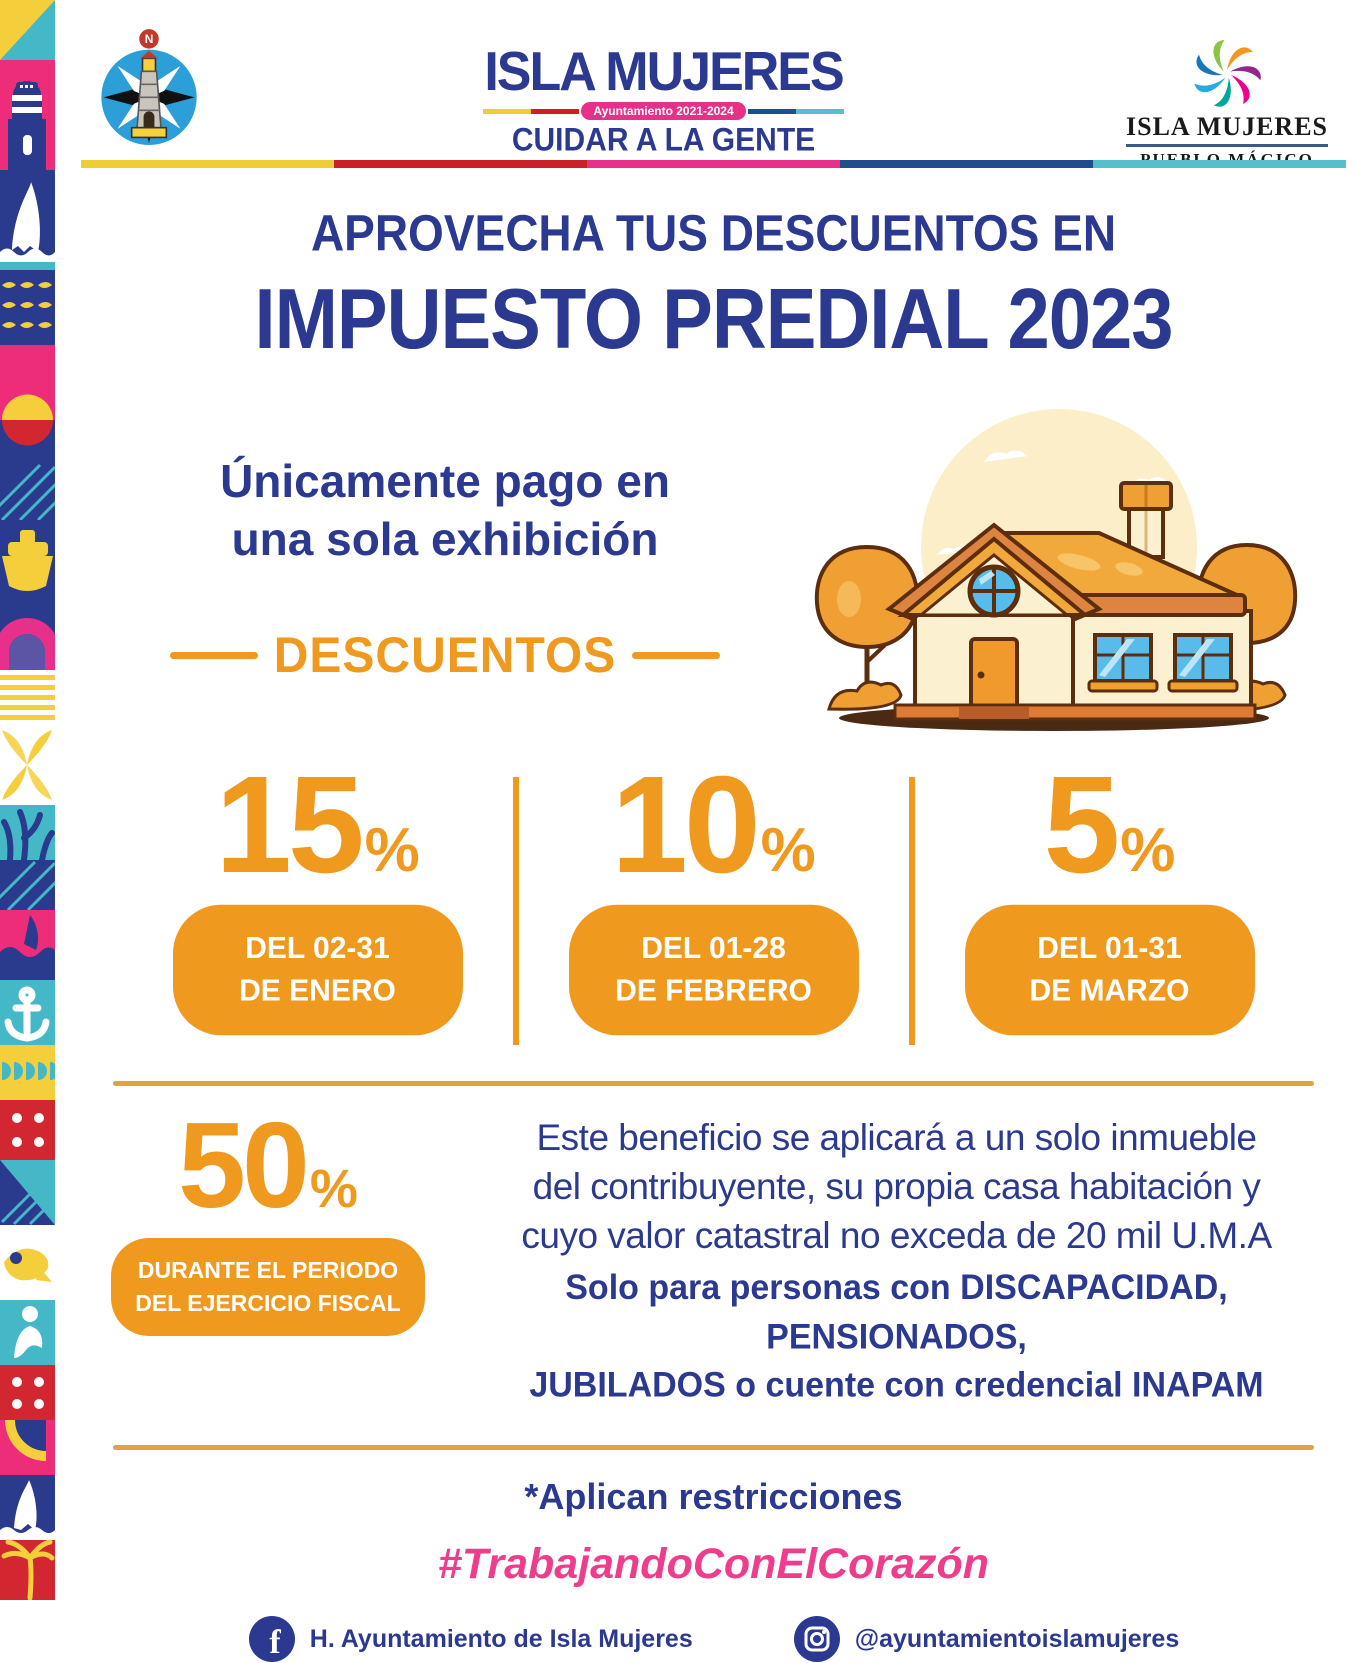  What do you see at coordinates (713, 1497) in the screenshot?
I see `restrictions-note: *Aplican restricciones` at bounding box center [713, 1497].